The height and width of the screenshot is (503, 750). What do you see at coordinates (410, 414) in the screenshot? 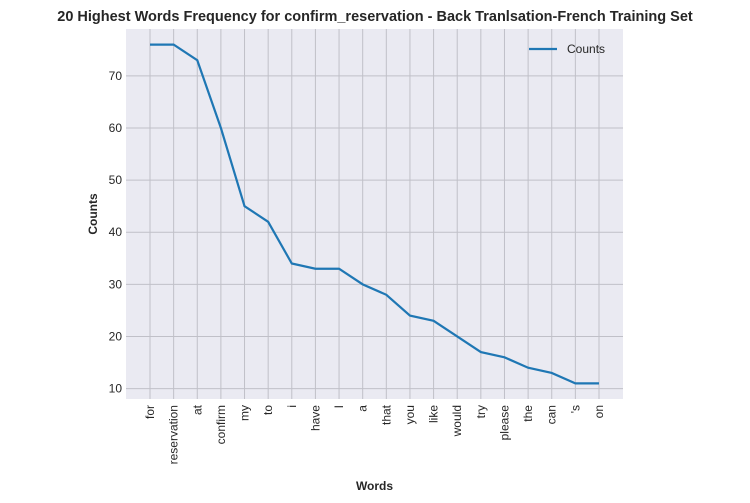
I see `x-tick-label: you` at bounding box center [410, 414].